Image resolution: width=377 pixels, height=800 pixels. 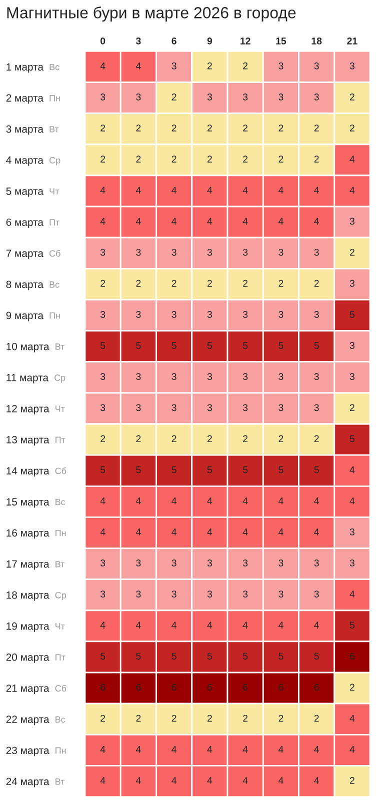 What do you see at coordinates (245, 41) in the screenshot?
I see `x-tick-label: 12` at bounding box center [245, 41].